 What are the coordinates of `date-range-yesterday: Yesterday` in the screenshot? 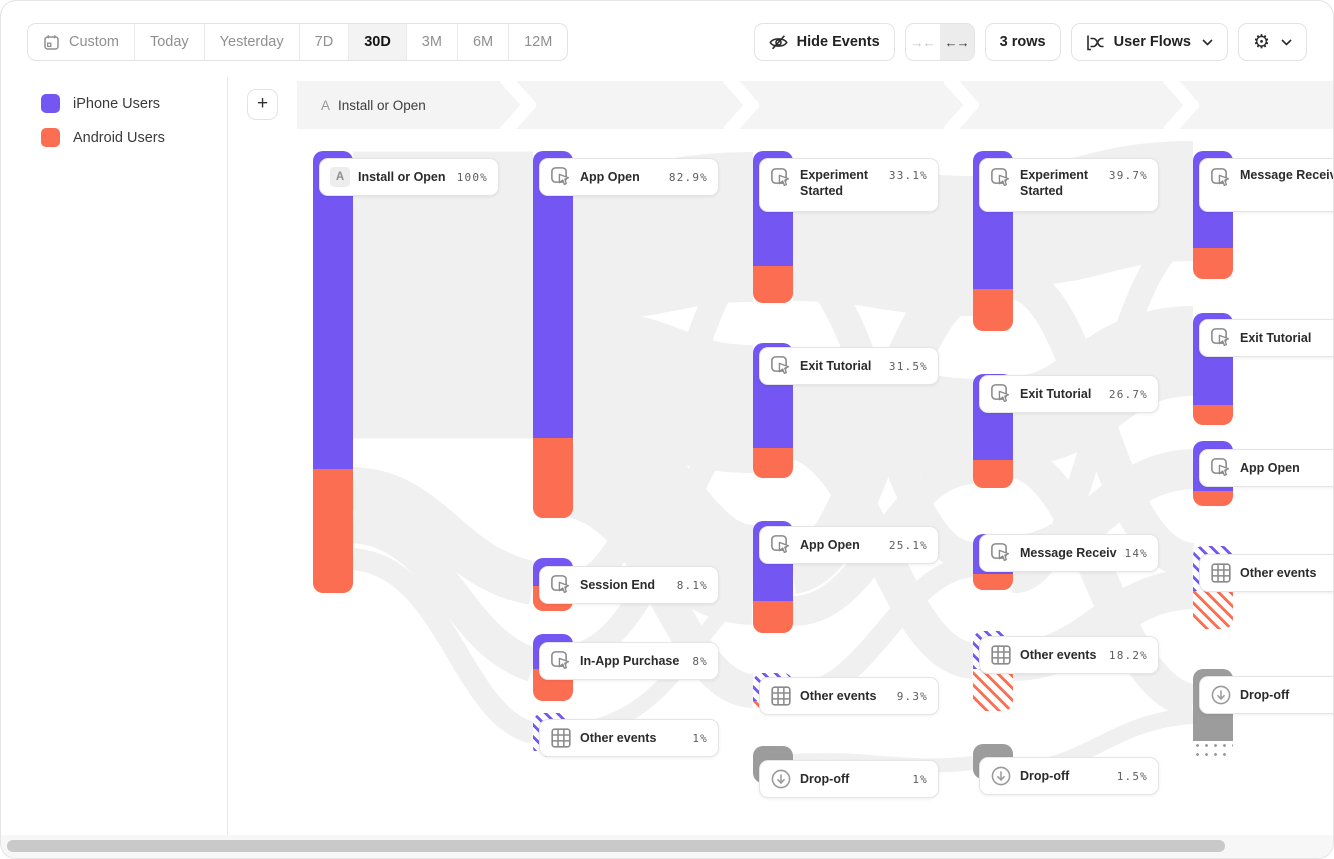 It's located at (252, 42).